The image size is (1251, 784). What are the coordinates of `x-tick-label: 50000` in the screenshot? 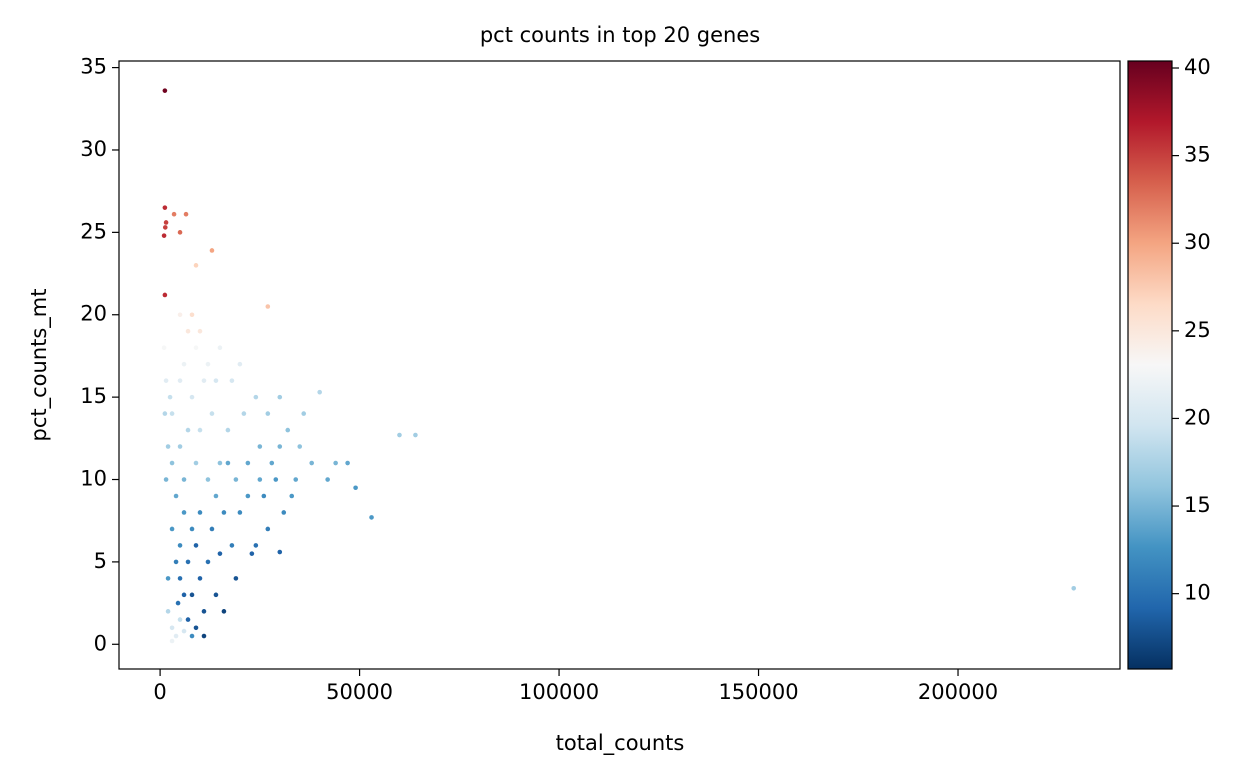 It's located at (359, 692).